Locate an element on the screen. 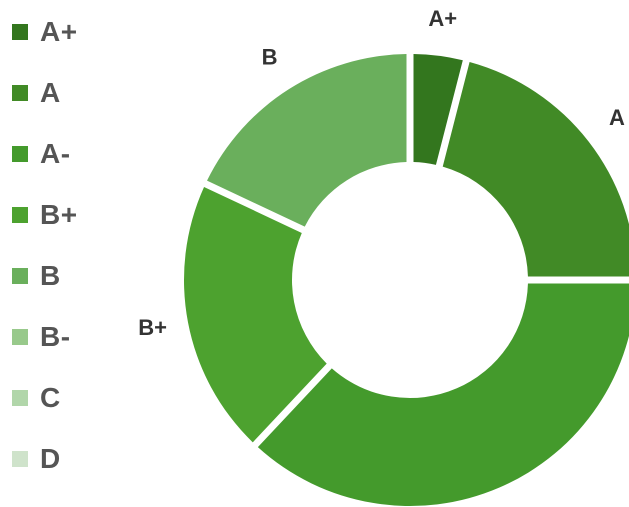 This screenshot has width=629, height=507. legend-item-d: D is located at coordinates (67, 471).